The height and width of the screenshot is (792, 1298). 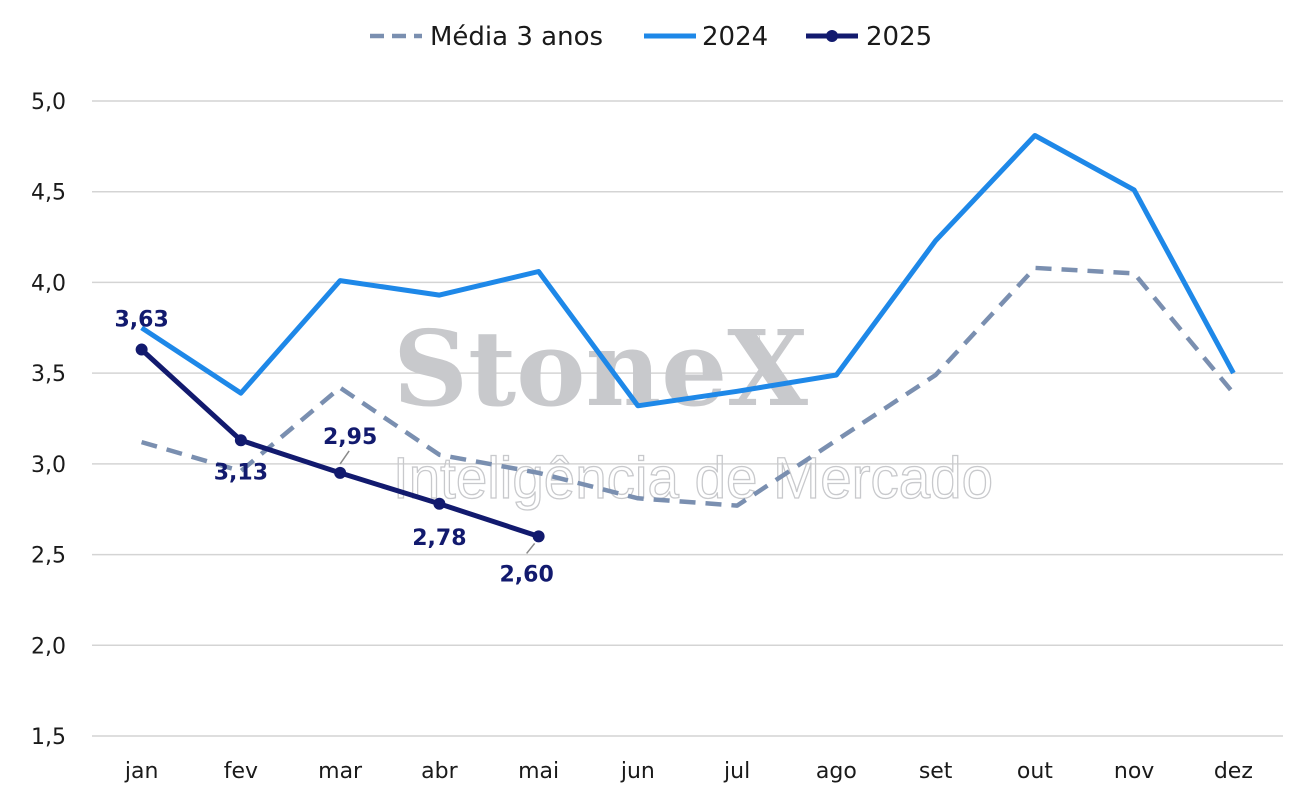 What do you see at coordinates (241, 771) in the screenshot?
I see `x-tick-label: fev` at bounding box center [241, 771].